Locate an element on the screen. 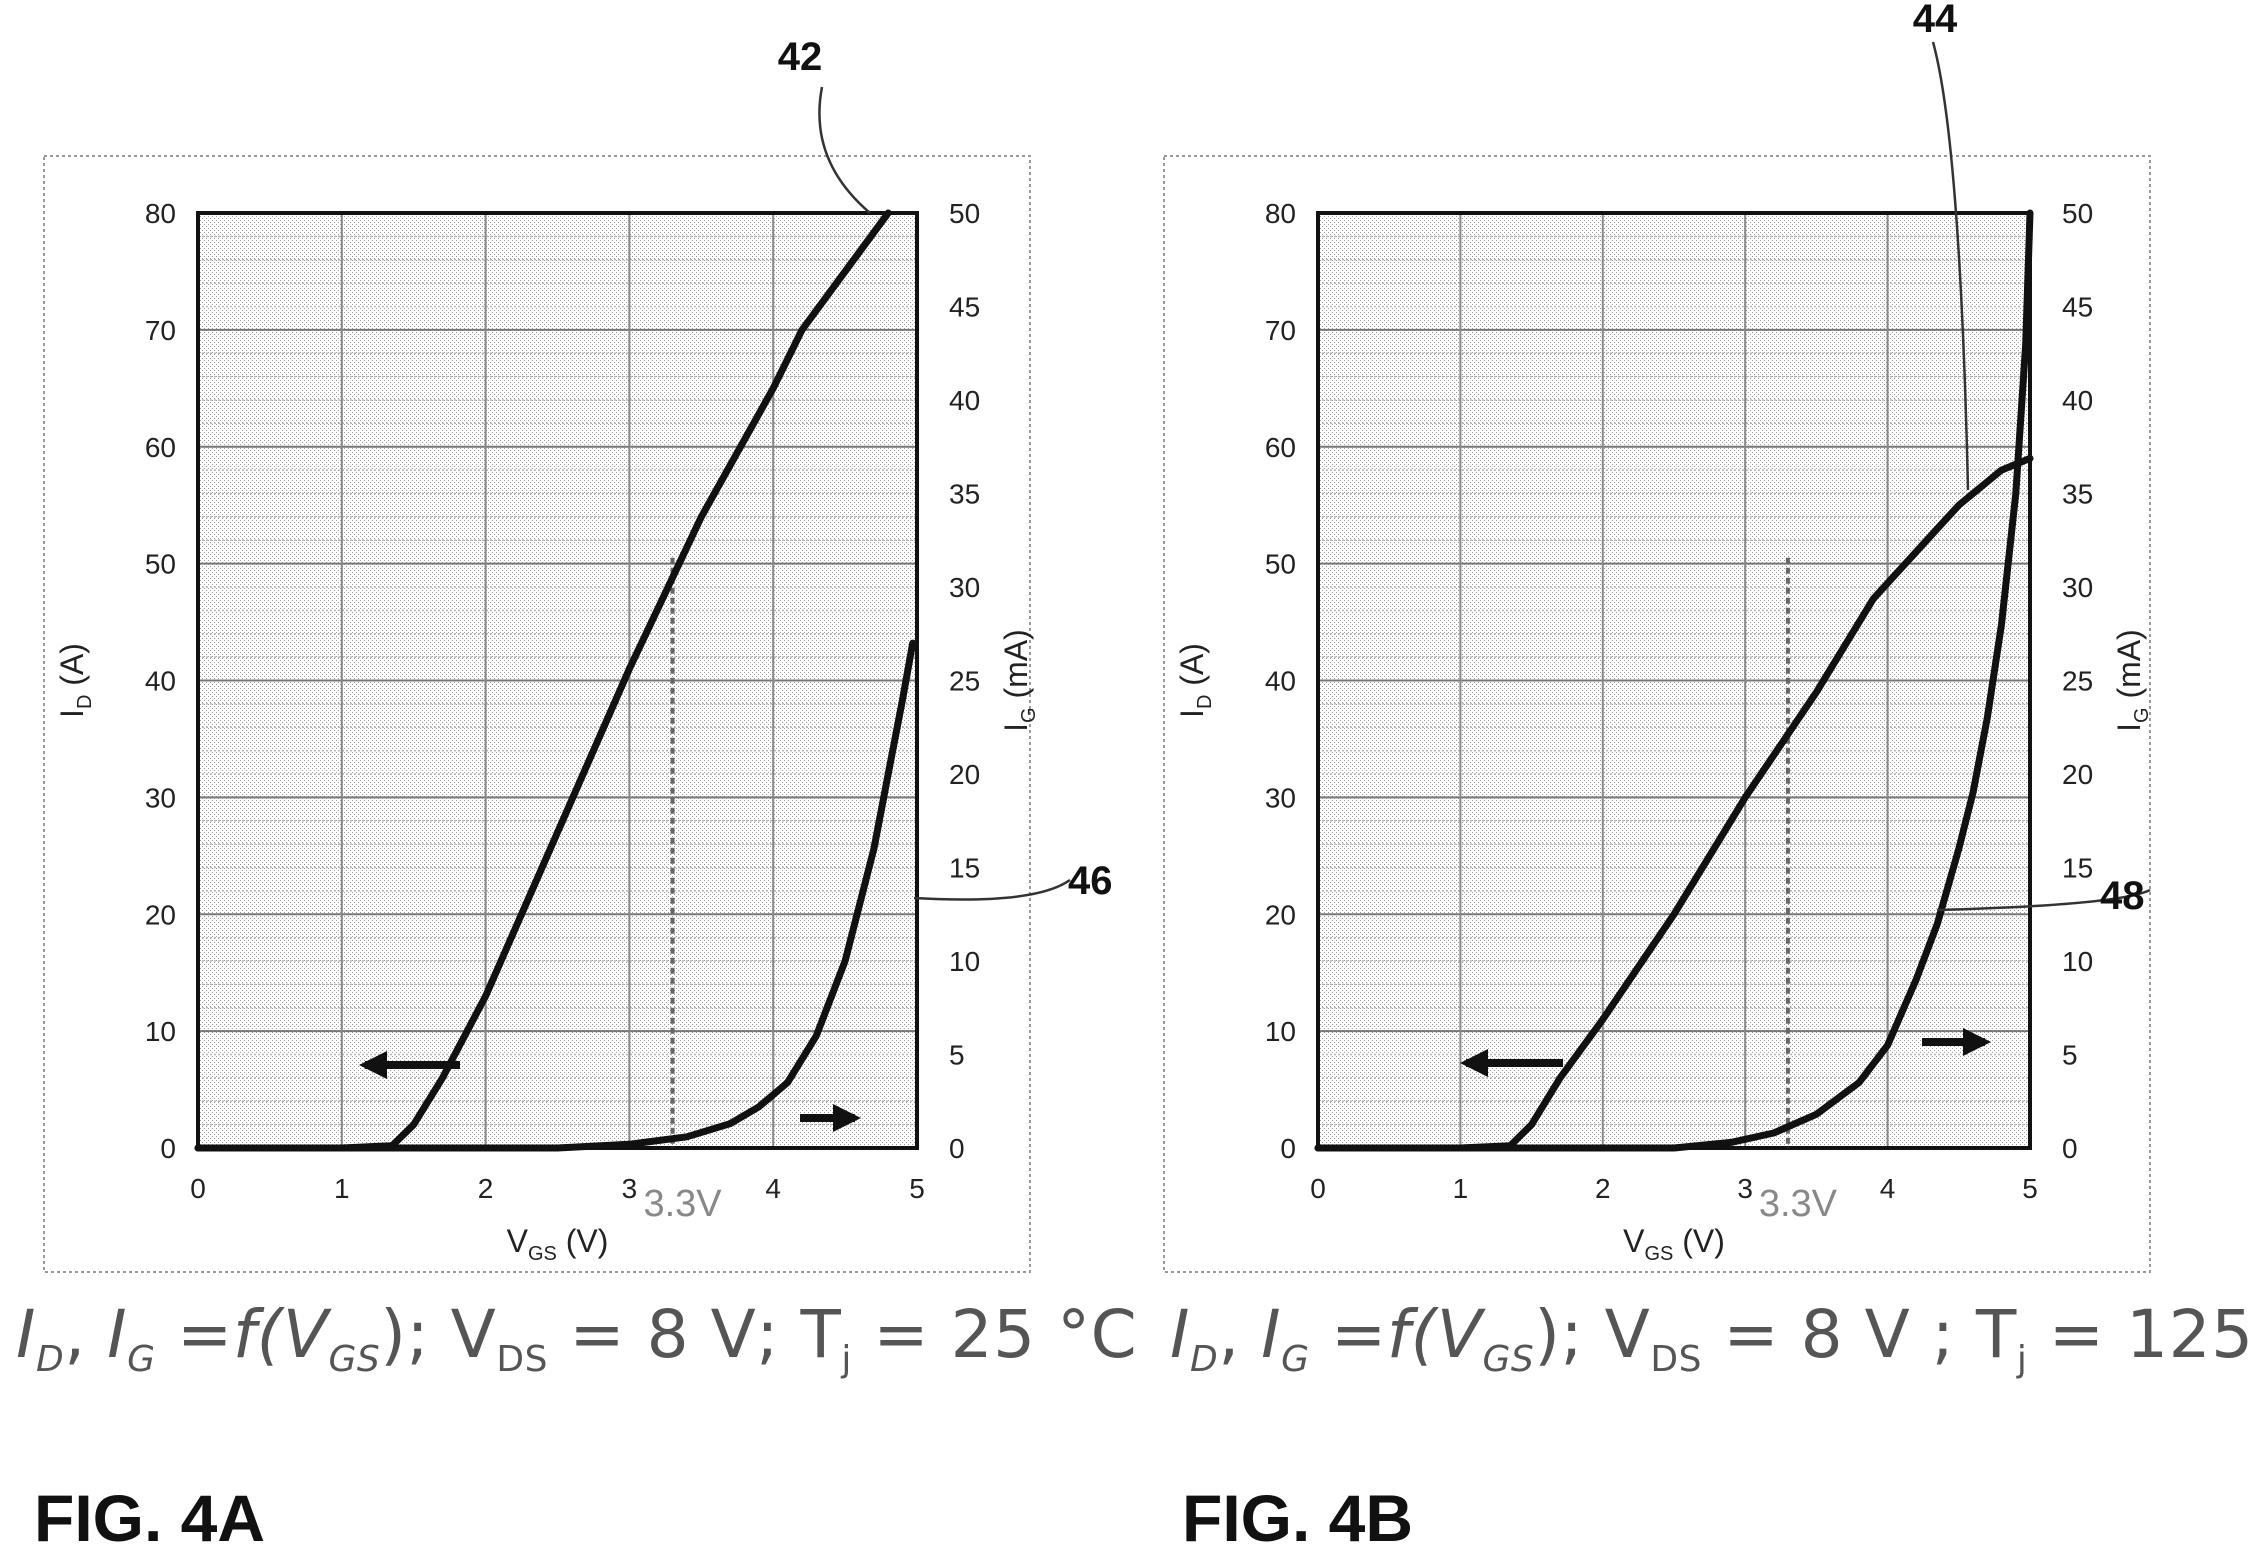 This screenshot has height=1556, width=2254. caption-fig-4b: ID, IG =f(VGS); VDS = 8 V ; Tj = 125 °C is located at coordinates (1712, 1338).